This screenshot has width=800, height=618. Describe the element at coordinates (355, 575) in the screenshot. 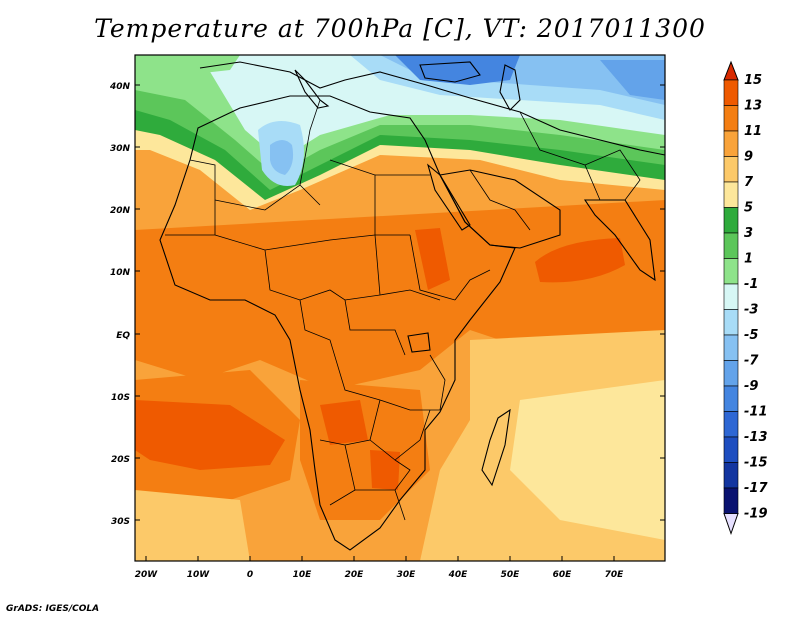

I see `lon-label-20e: 20E` at that location.